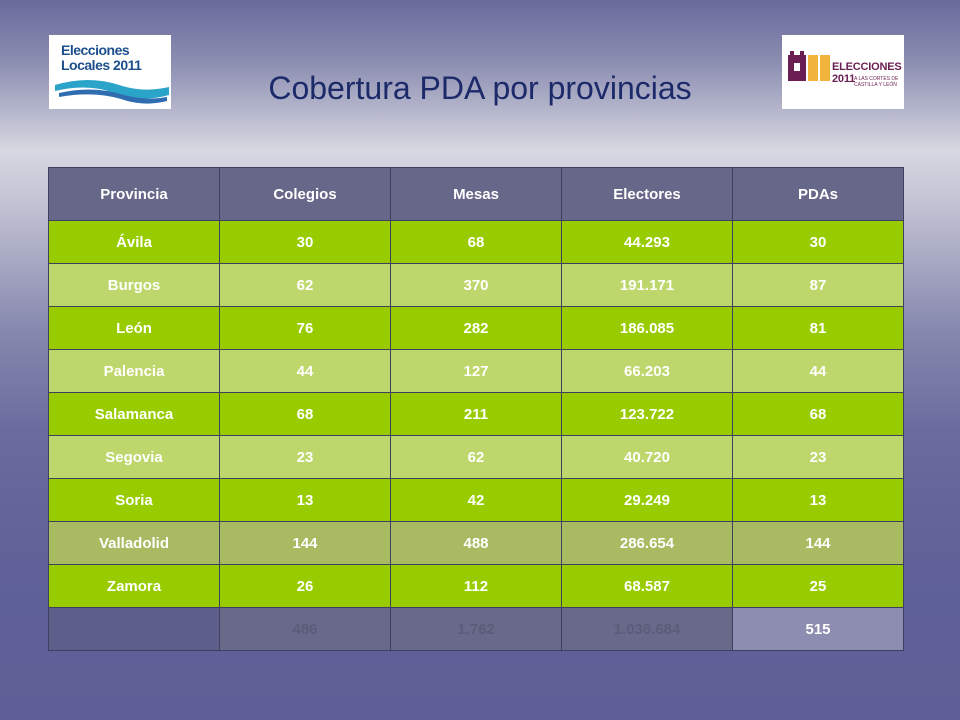 This screenshot has width=960, height=720. I want to click on castle-icon, so click(809, 66).